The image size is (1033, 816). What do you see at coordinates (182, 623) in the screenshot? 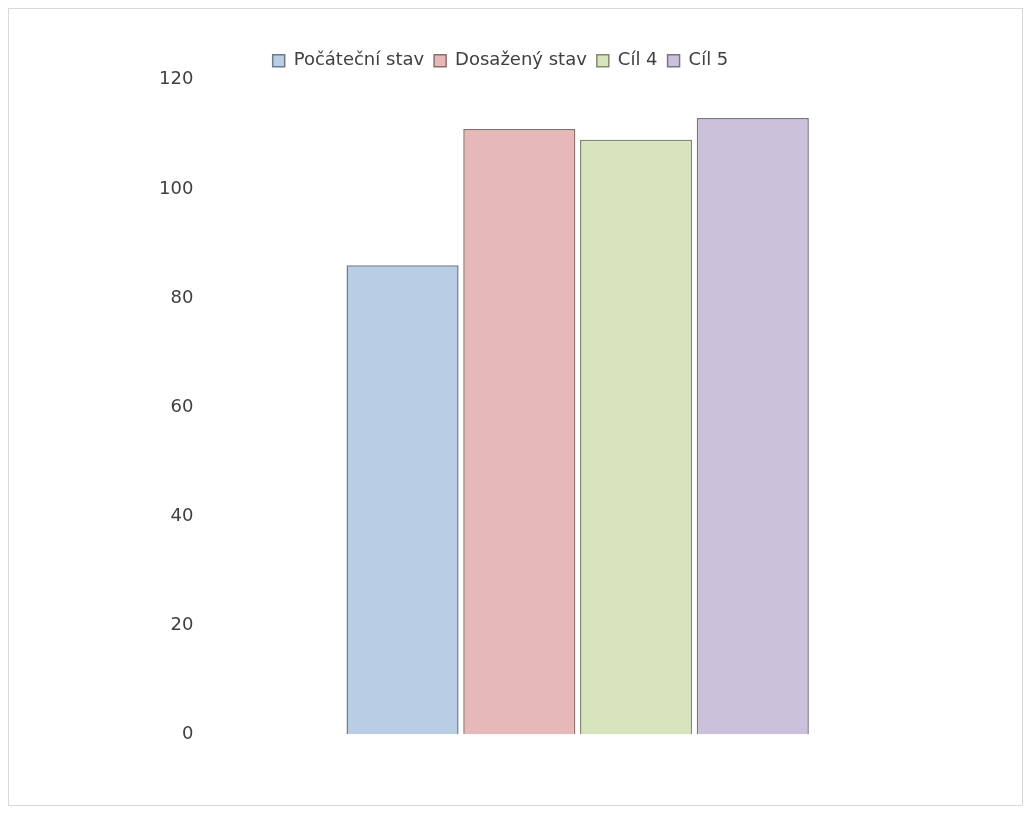
I see `y-tick-label: 20` at bounding box center [182, 623].